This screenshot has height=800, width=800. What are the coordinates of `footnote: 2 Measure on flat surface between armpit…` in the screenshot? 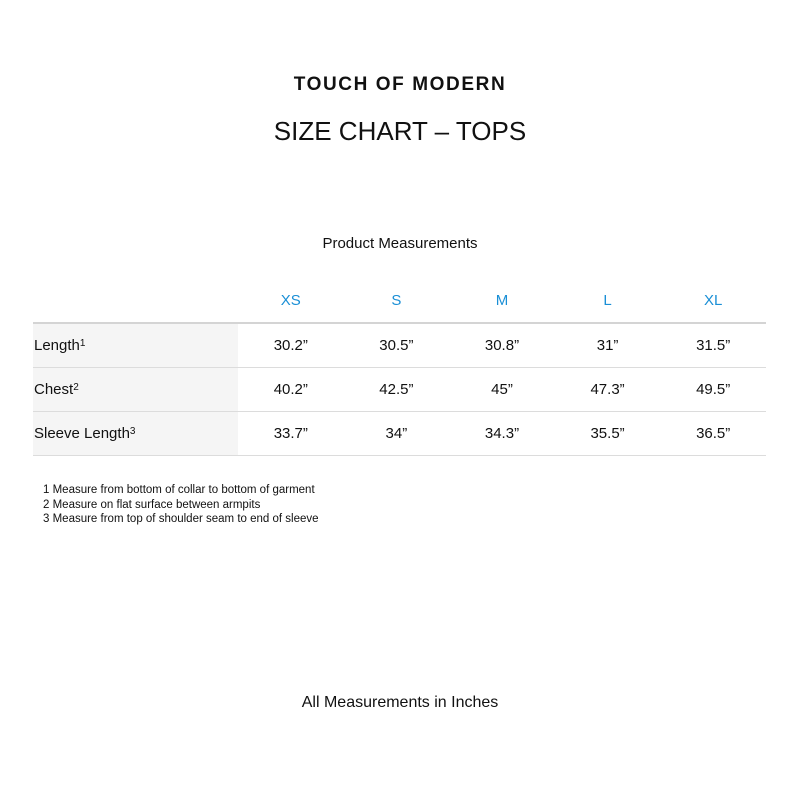 It's located at (152, 504).